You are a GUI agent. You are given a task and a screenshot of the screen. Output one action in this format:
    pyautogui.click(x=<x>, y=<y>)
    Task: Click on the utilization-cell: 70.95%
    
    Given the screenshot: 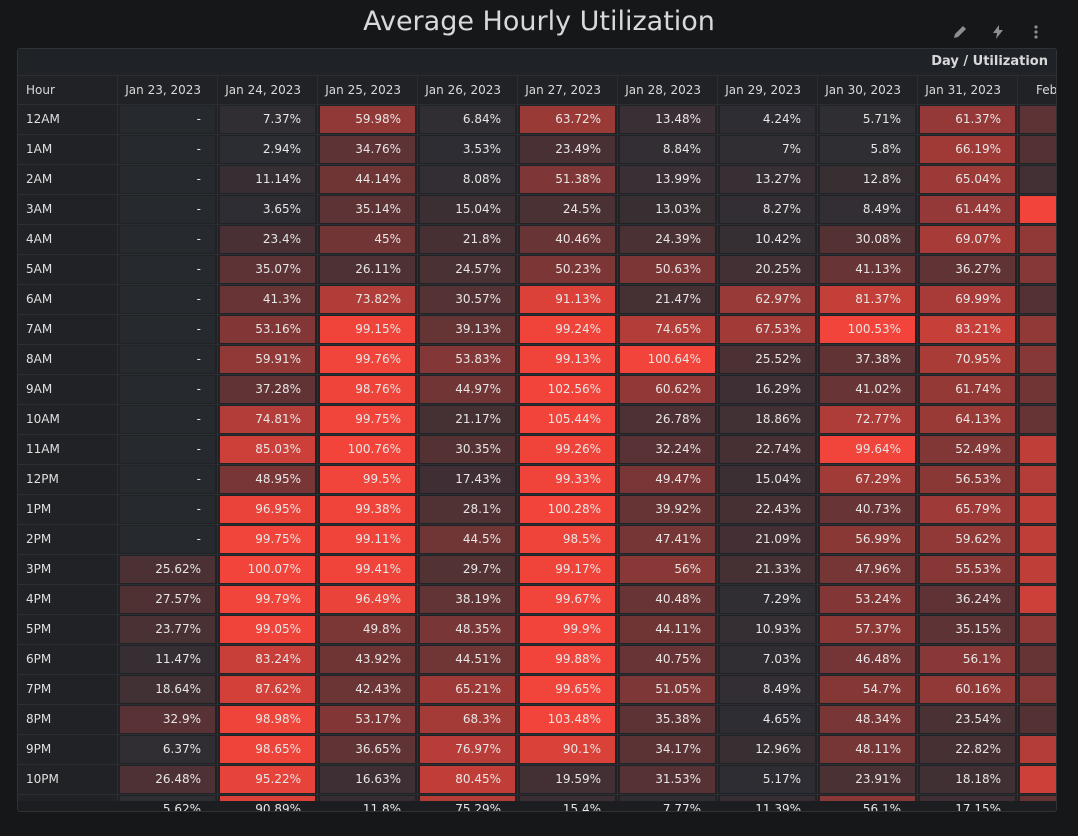 What is the action you would take?
    pyautogui.click(x=968, y=359)
    